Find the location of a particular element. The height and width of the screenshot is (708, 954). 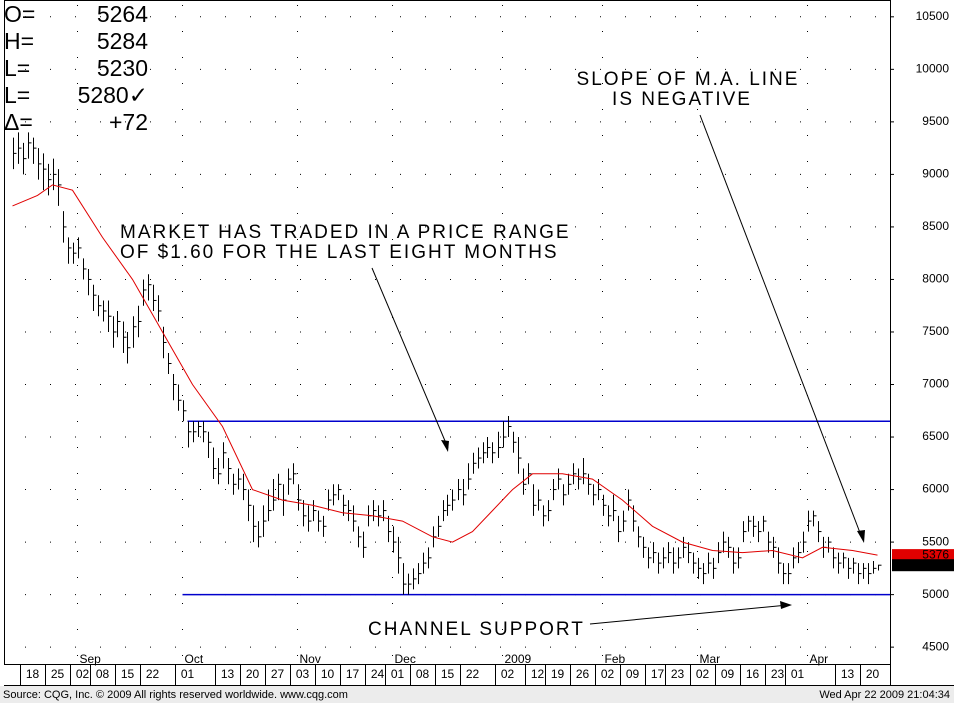

y-tick-label: 8500 is located at coordinates (935, 226).